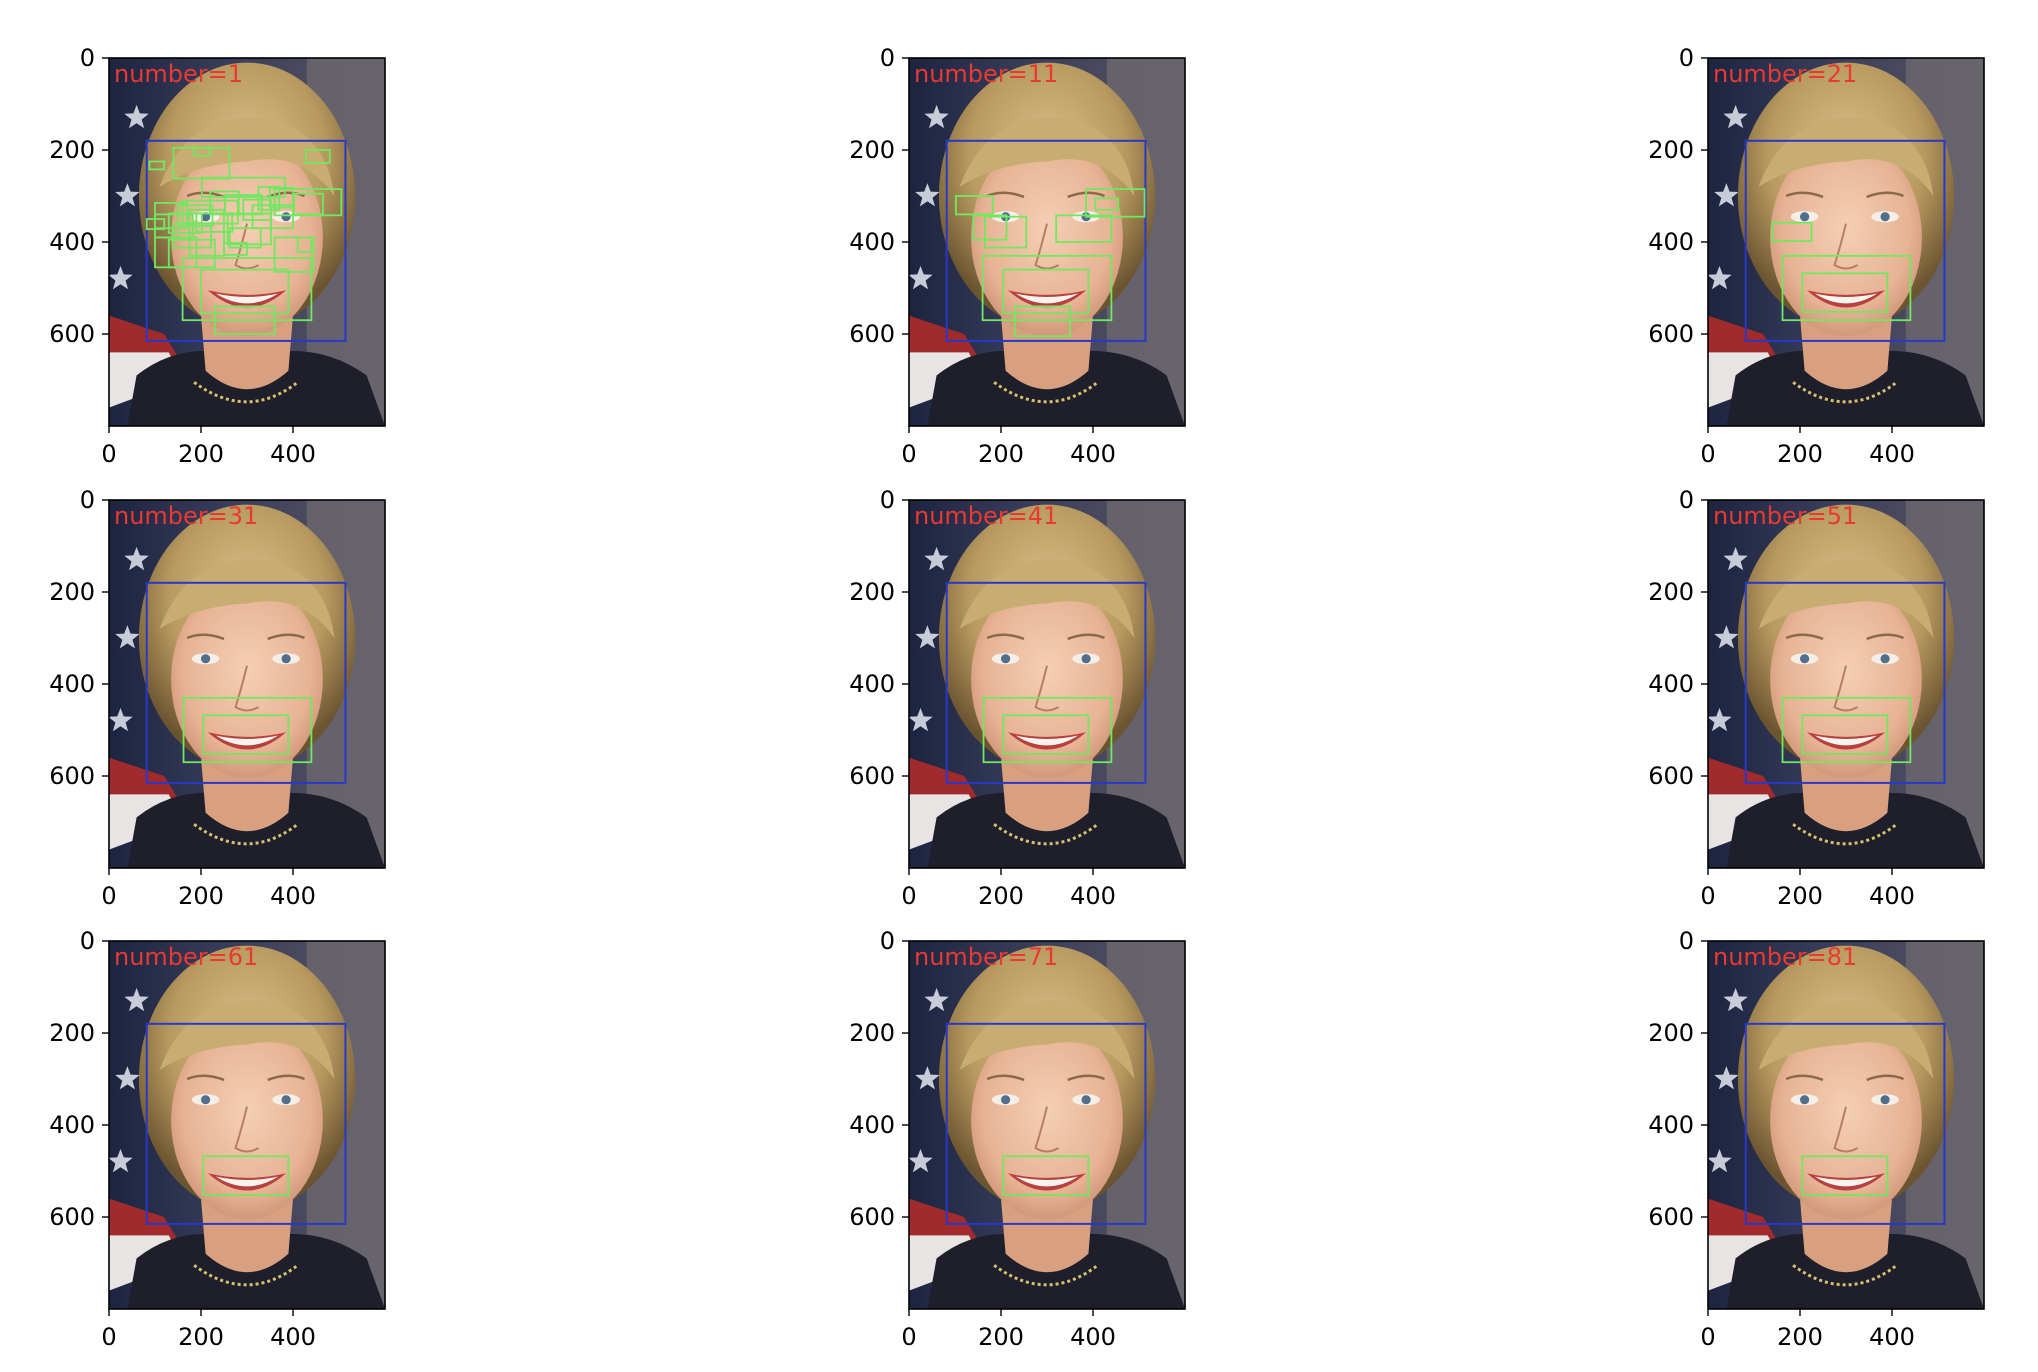 The width and height of the screenshot is (2038, 1372). I want to click on y-tick-label: 600, so click(1671, 776).